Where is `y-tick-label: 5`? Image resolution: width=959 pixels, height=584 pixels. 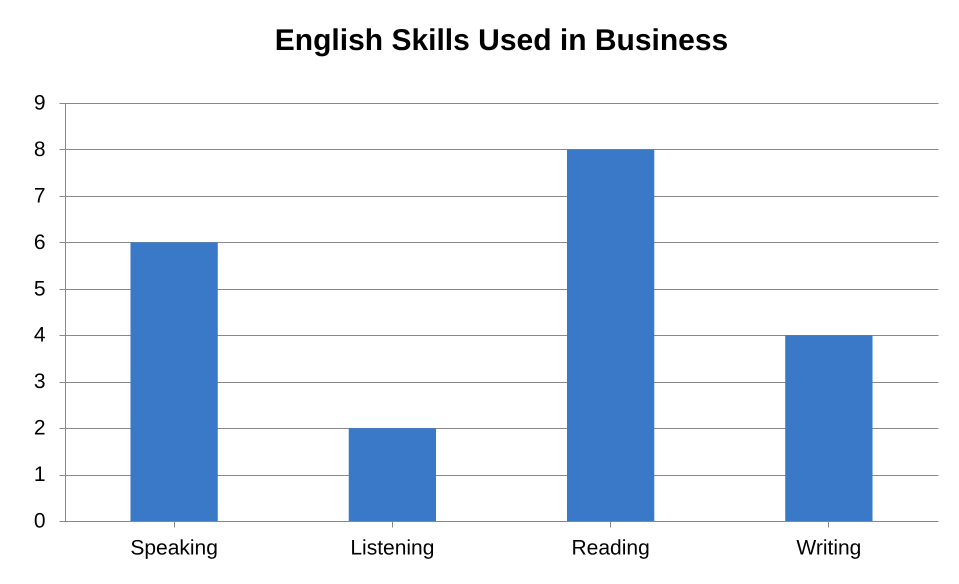
y-tick-label: 5 is located at coordinates (40, 288).